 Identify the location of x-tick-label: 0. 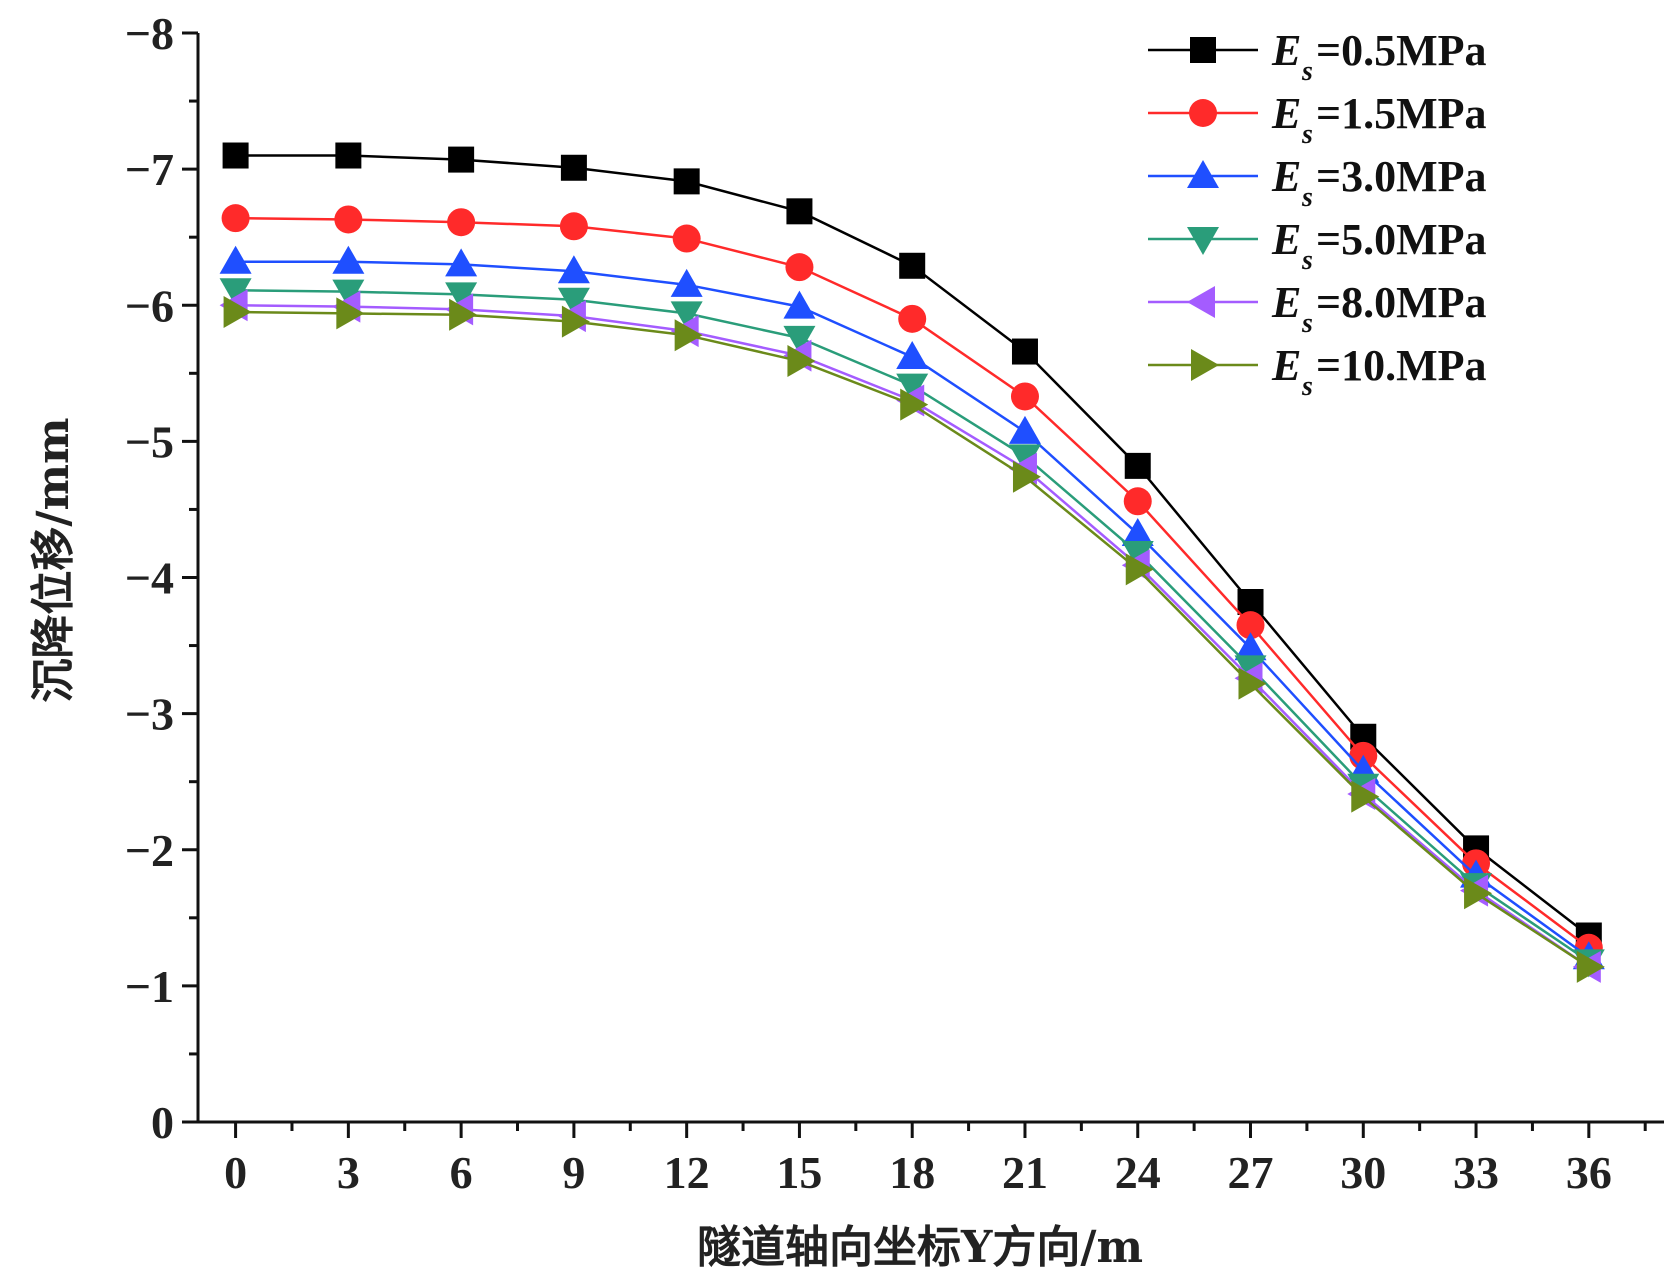
(235, 1172).